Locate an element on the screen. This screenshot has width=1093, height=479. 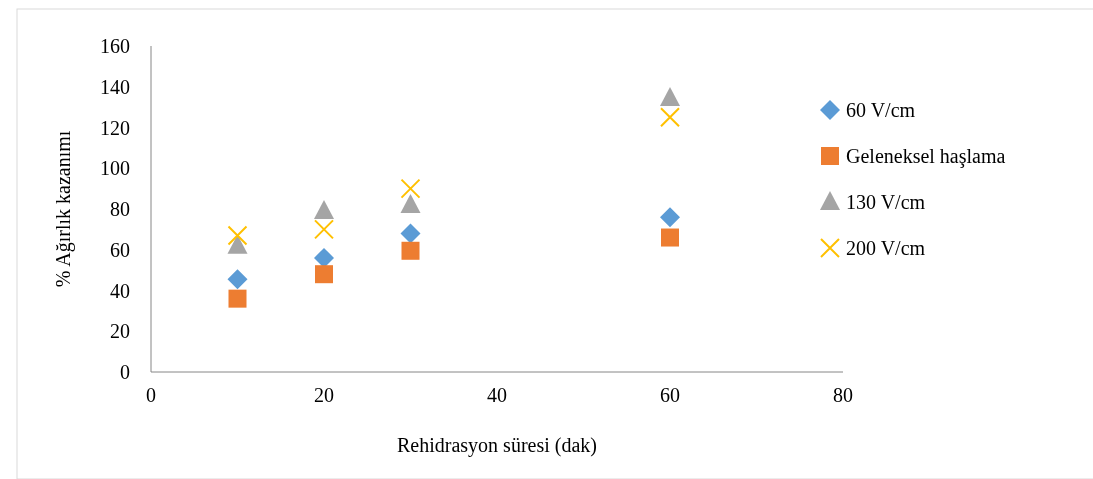
legend-label: 60 V/cm is located at coordinates (881, 110).